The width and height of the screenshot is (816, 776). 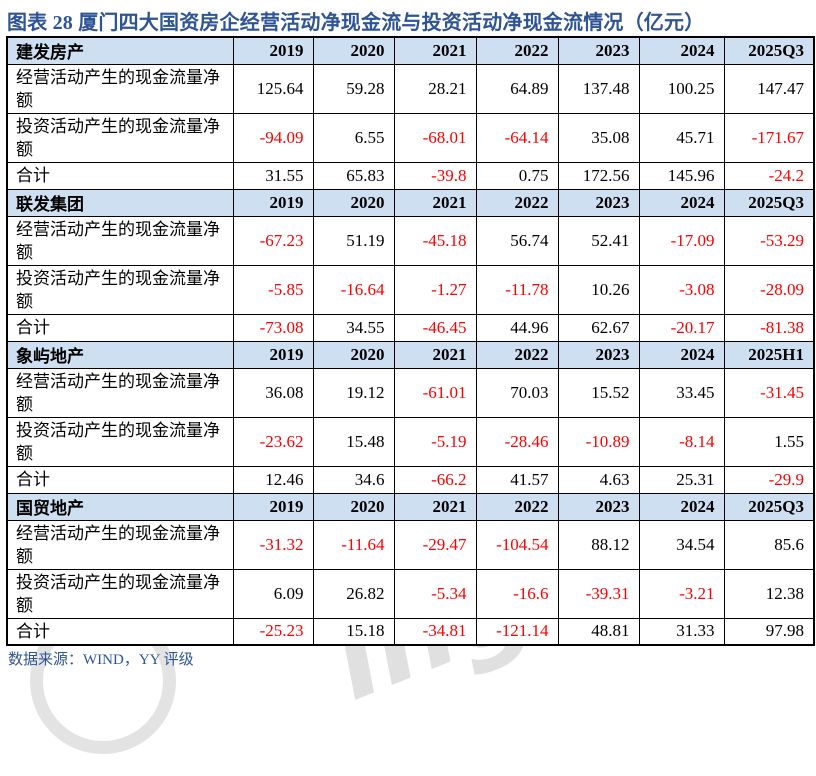 I want to click on value-cell: -8.14, so click(x=681, y=441).